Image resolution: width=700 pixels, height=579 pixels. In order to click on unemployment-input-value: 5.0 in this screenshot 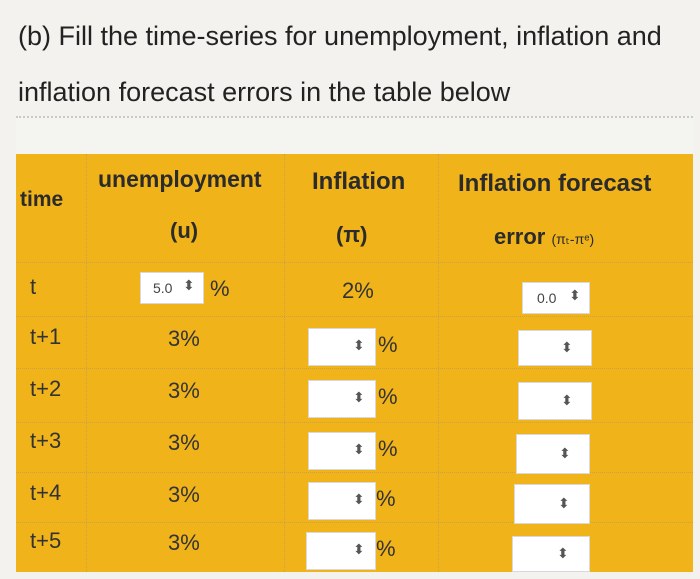, I will do `click(163, 288)`.